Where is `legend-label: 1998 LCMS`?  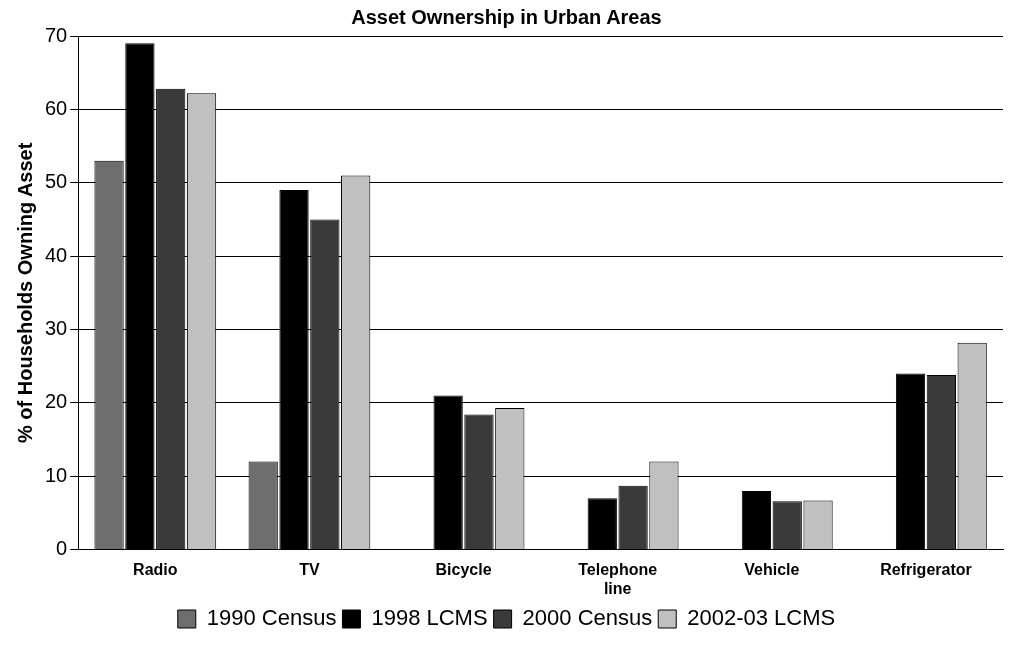
legend-label: 1998 LCMS is located at coordinates (429, 618).